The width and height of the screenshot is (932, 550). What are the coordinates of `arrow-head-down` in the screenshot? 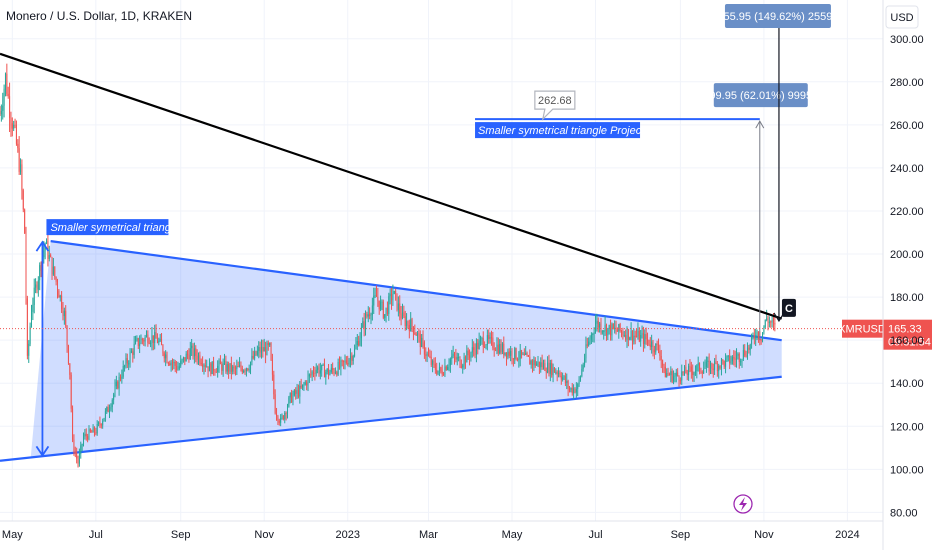 It's located at (42, 451).